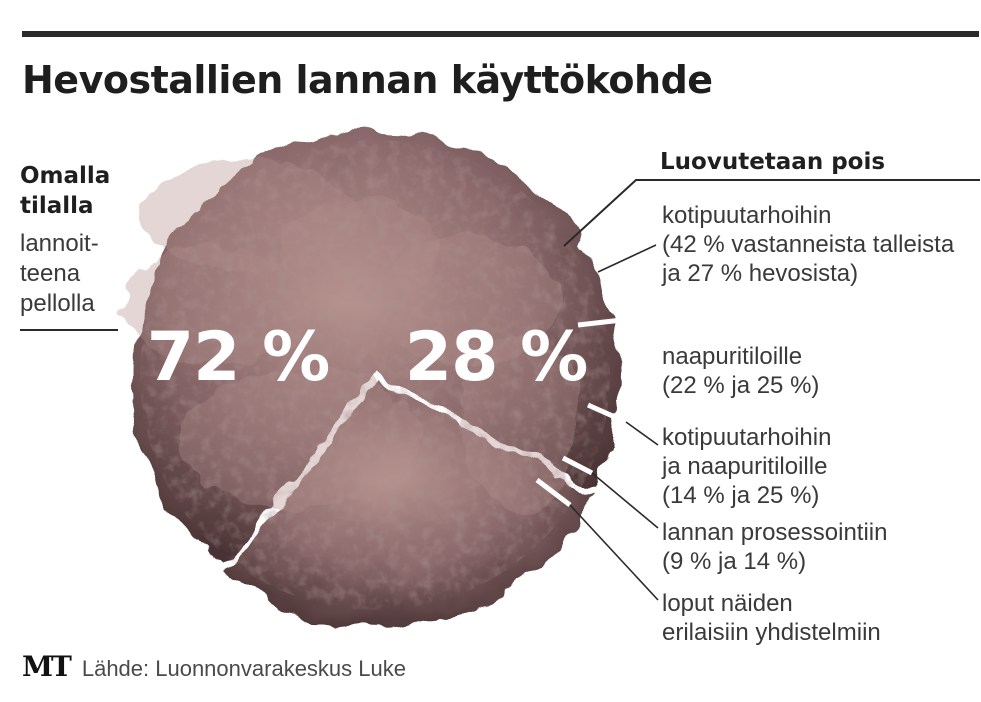 Image resolution: width=981 pixels, height=702 pixels. Describe the element at coordinates (47, 666) in the screenshot. I see `mt-logo: MT` at that location.